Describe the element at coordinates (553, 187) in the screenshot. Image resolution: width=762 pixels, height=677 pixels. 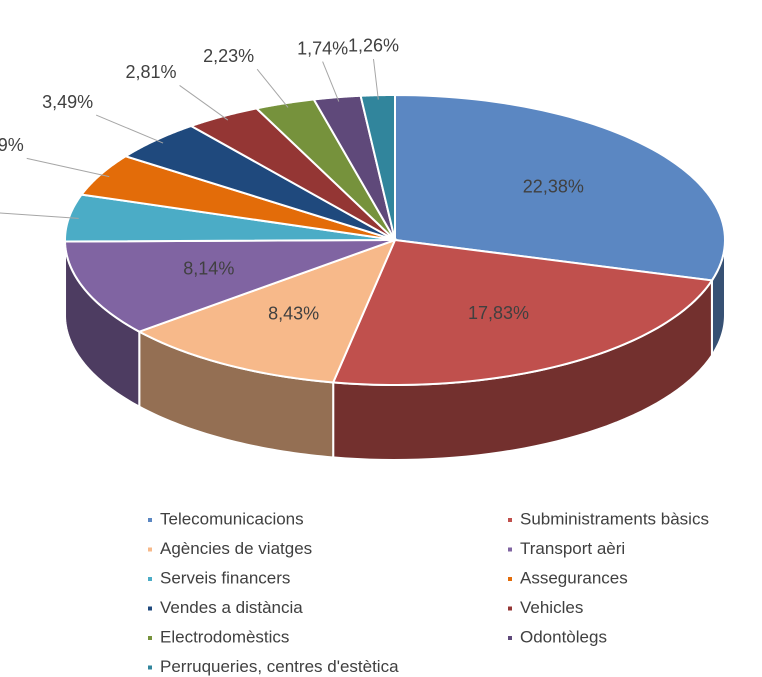
I see `data-label: 22,38%` at that location.